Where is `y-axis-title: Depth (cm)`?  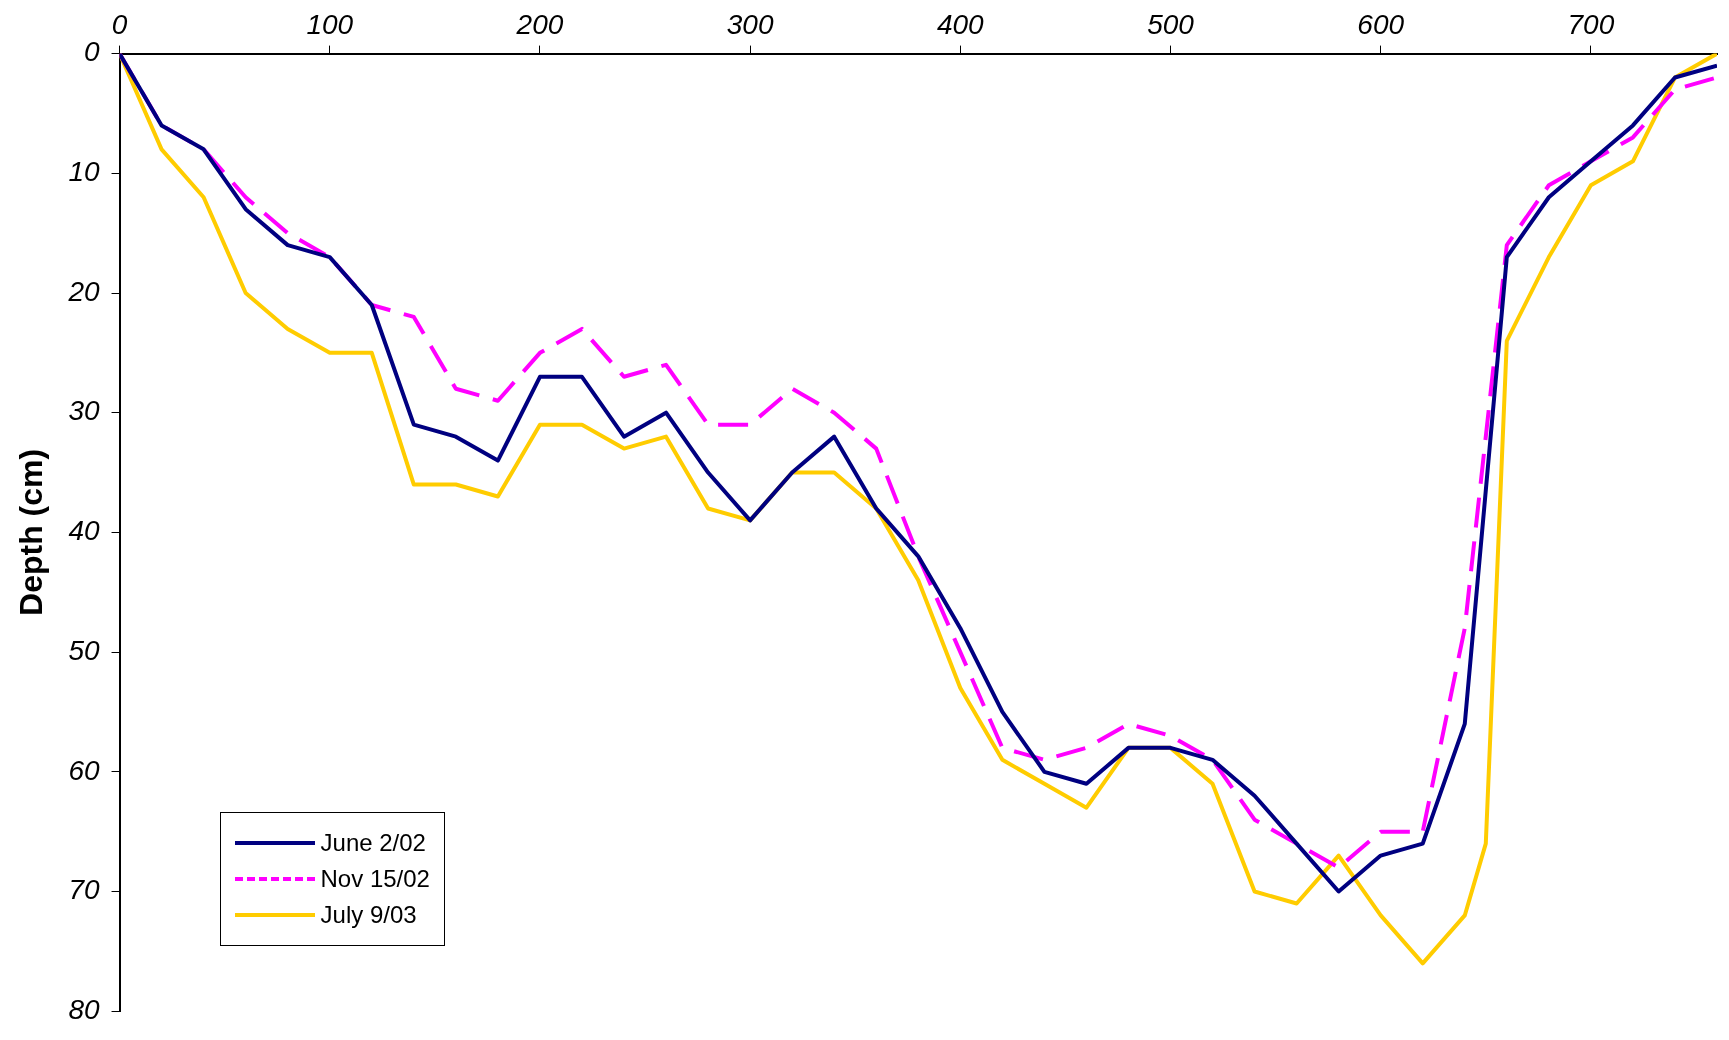 y-axis-title: Depth (cm) is located at coordinates (31, 532).